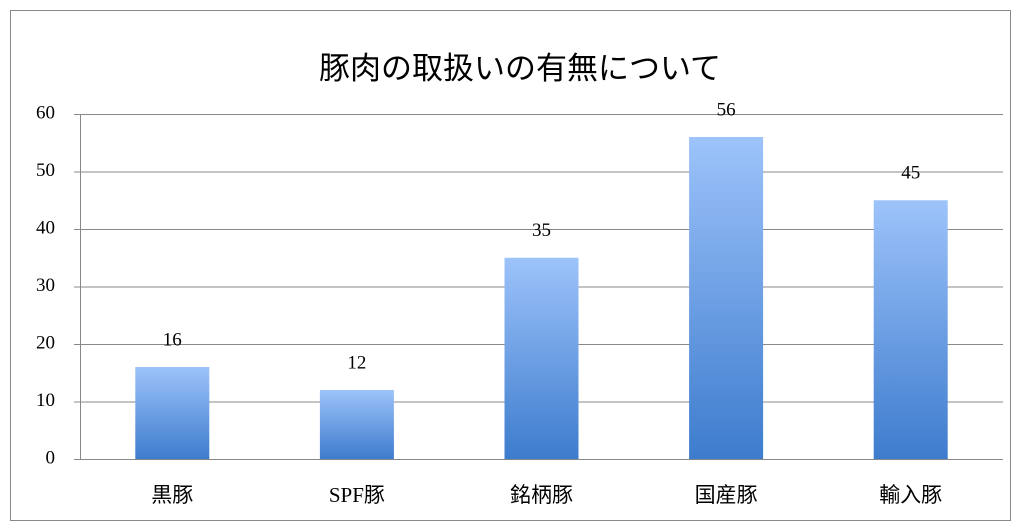 The image size is (1017, 523). What do you see at coordinates (45, 400) in the screenshot?
I see `y-tick-label: 10` at bounding box center [45, 400].